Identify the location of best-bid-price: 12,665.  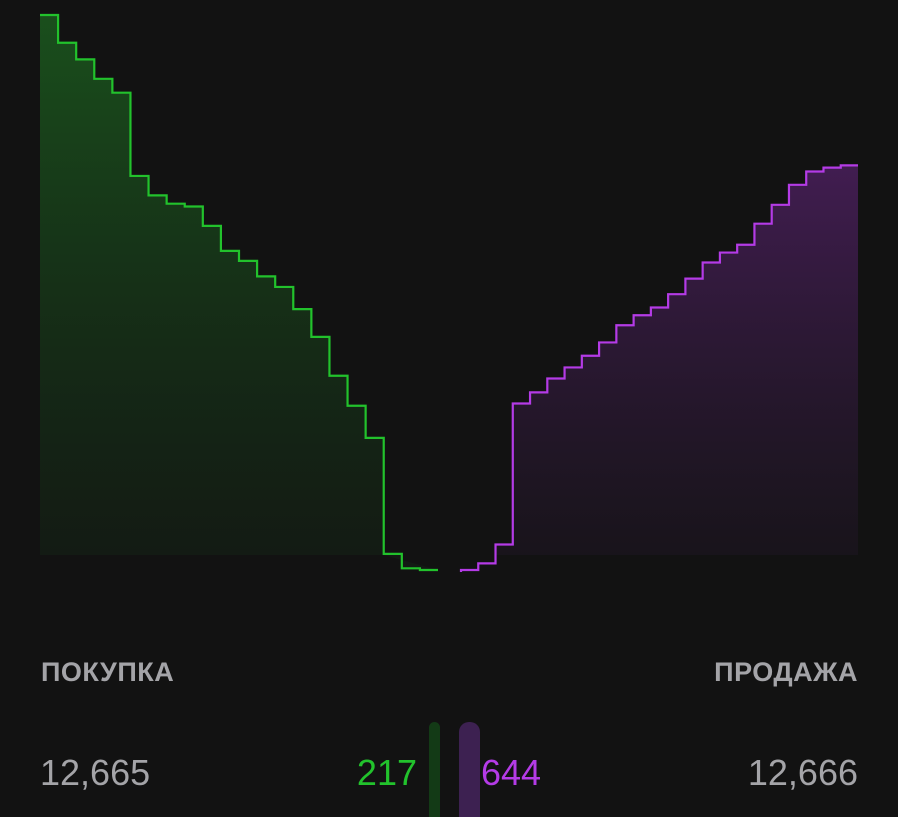
(95, 772).